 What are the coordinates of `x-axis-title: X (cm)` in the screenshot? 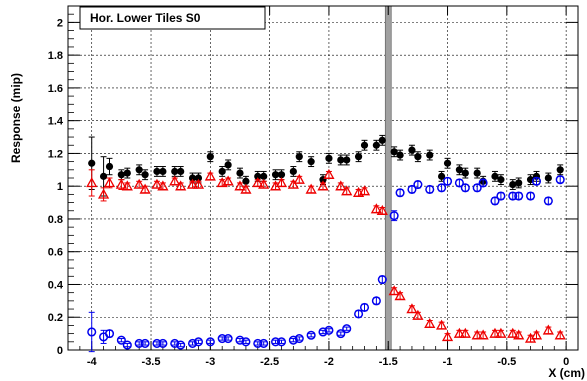 It's located at (566, 373).